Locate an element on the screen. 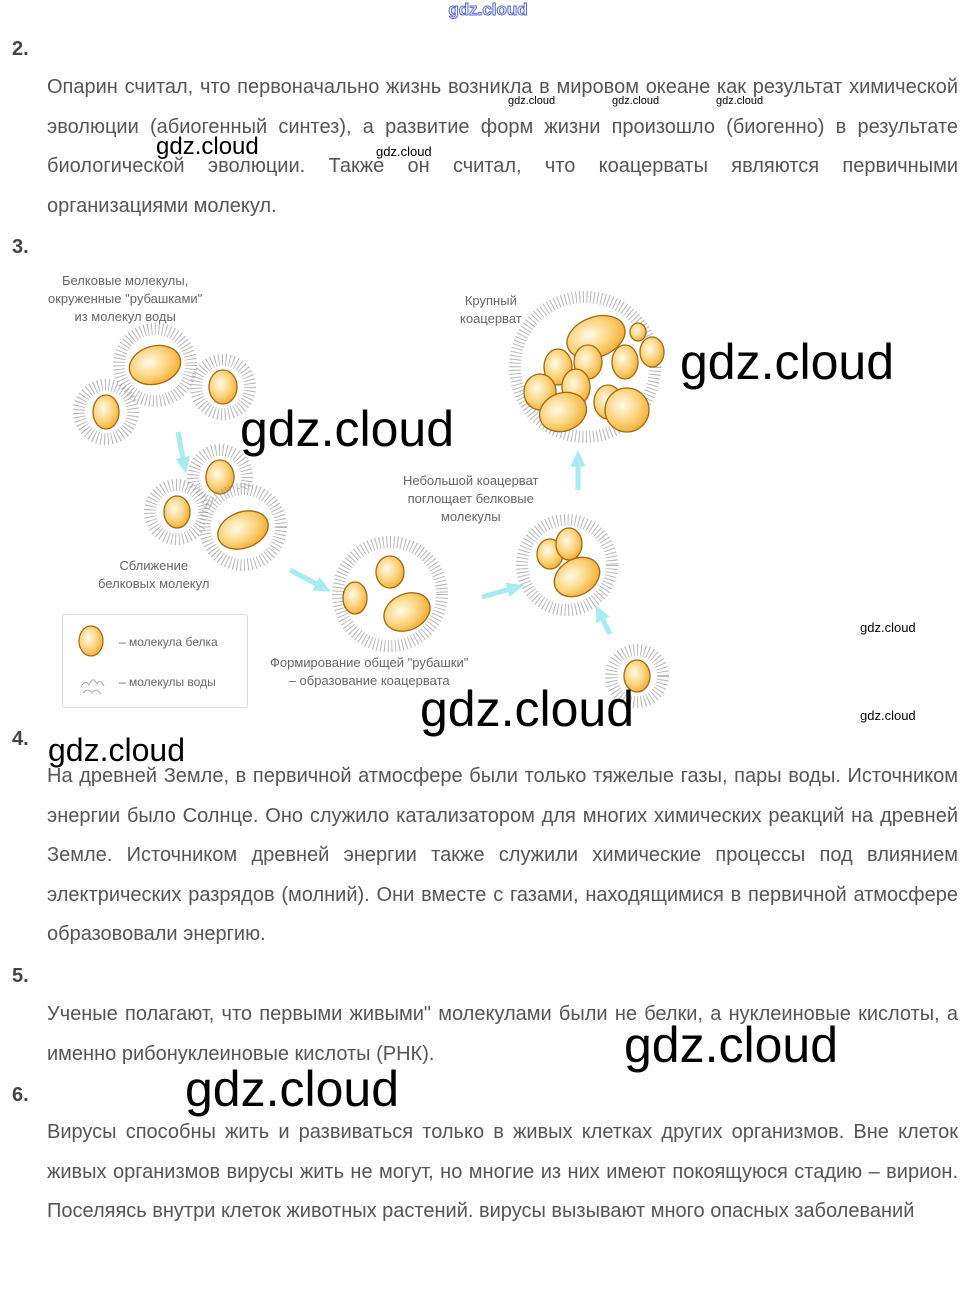 This screenshot has width=976, height=1303. label-large-coacervate: Крупный коацерват is located at coordinates (491, 309).